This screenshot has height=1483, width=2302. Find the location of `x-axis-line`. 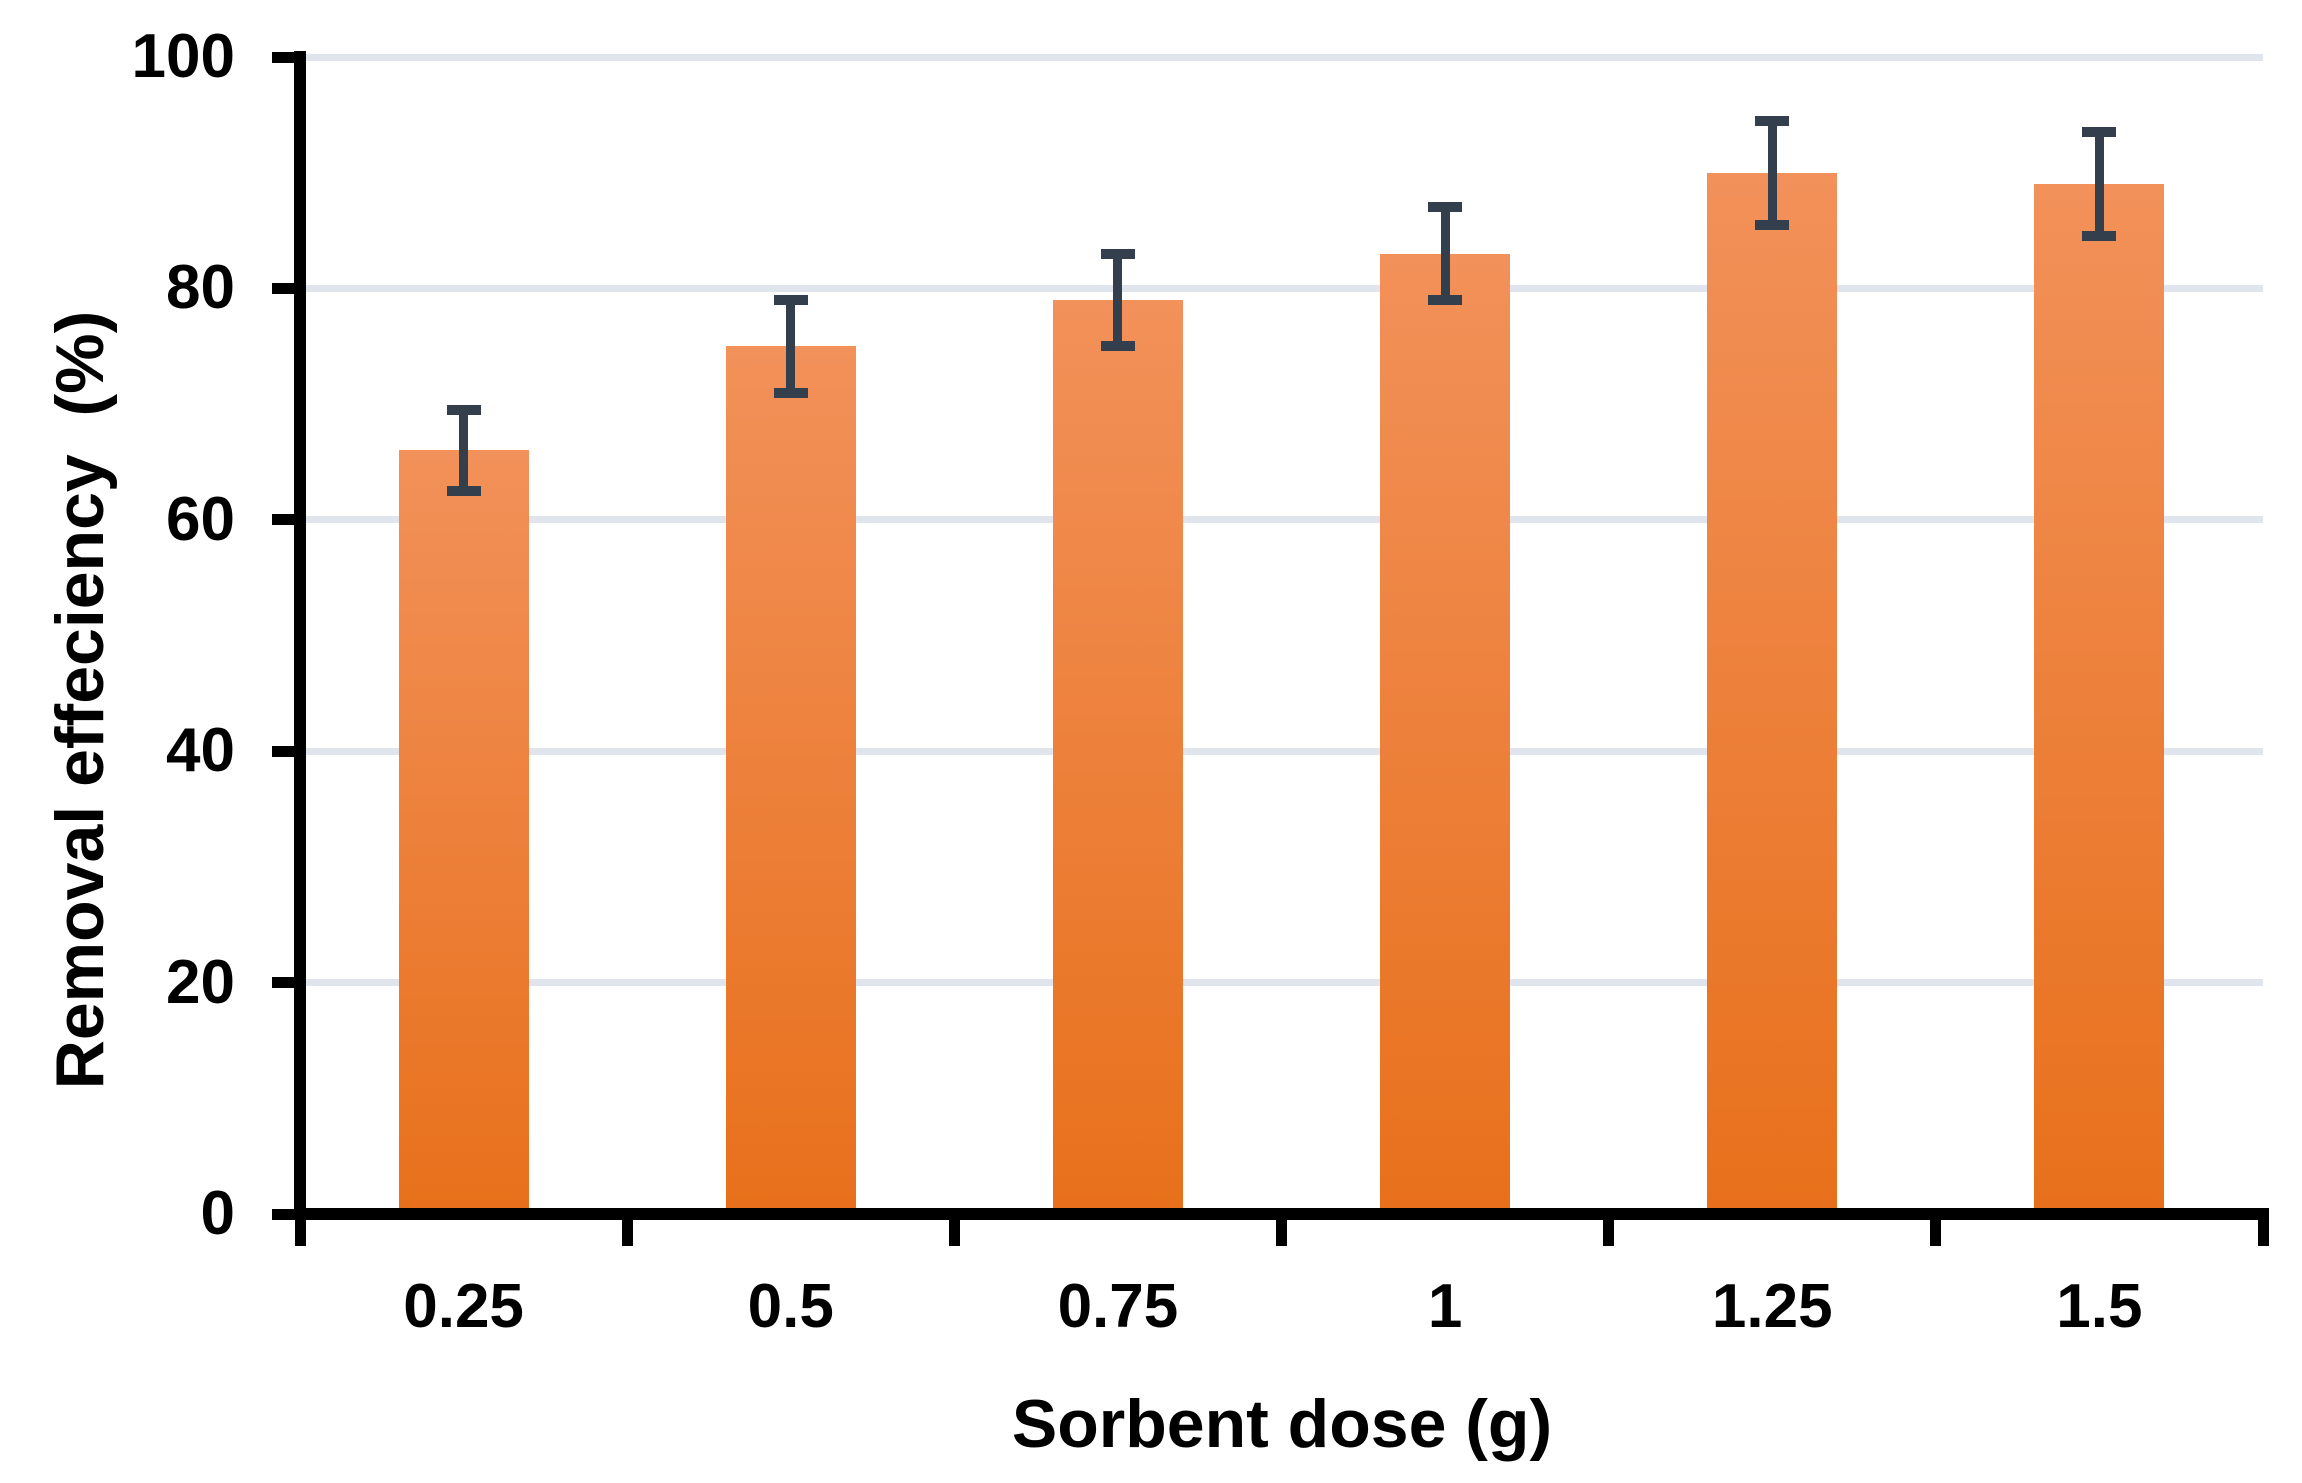

x-axis-line is located at coordinates (1281, 1214).